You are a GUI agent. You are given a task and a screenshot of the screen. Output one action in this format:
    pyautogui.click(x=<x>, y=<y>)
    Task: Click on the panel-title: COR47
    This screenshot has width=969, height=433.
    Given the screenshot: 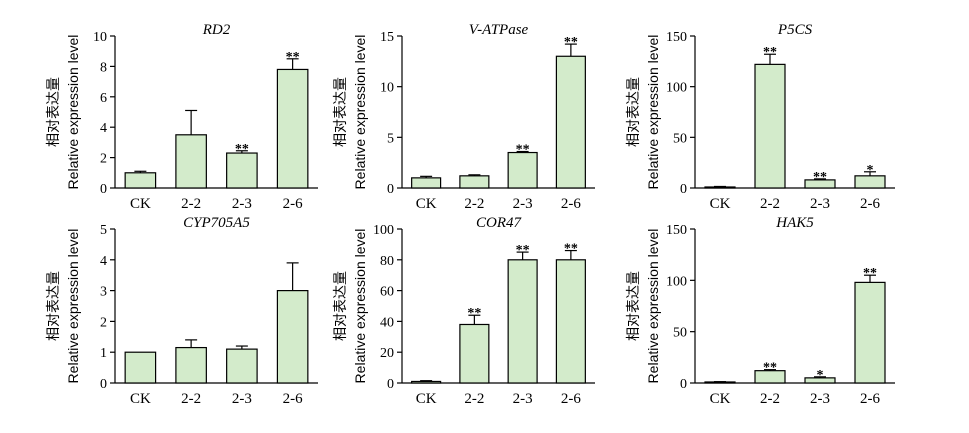 What is the action you would take?
    pyautogui.click(x=499, y=223)
    